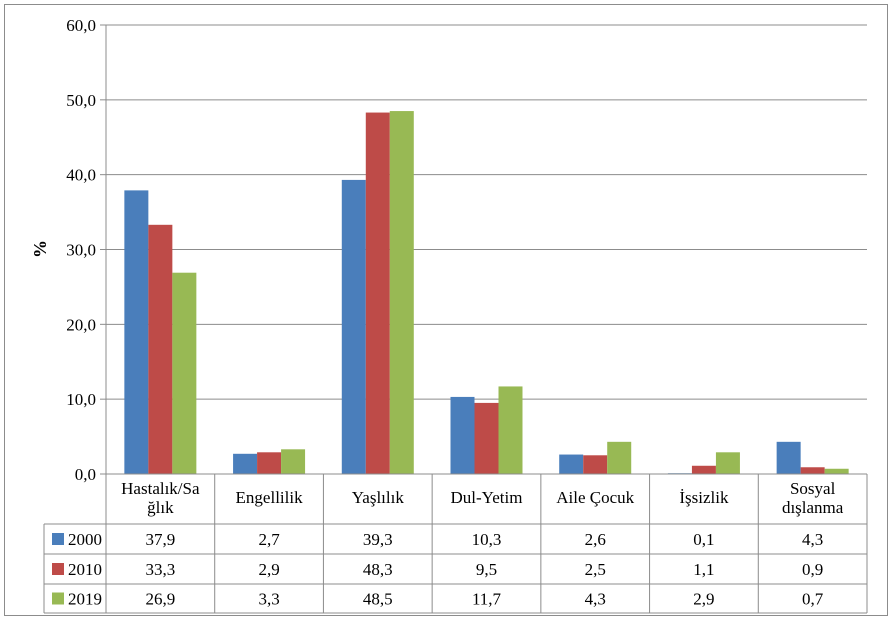 The image size is (894, 621). I want to click on x-category-label: İşsizlik, so click(704, 497).